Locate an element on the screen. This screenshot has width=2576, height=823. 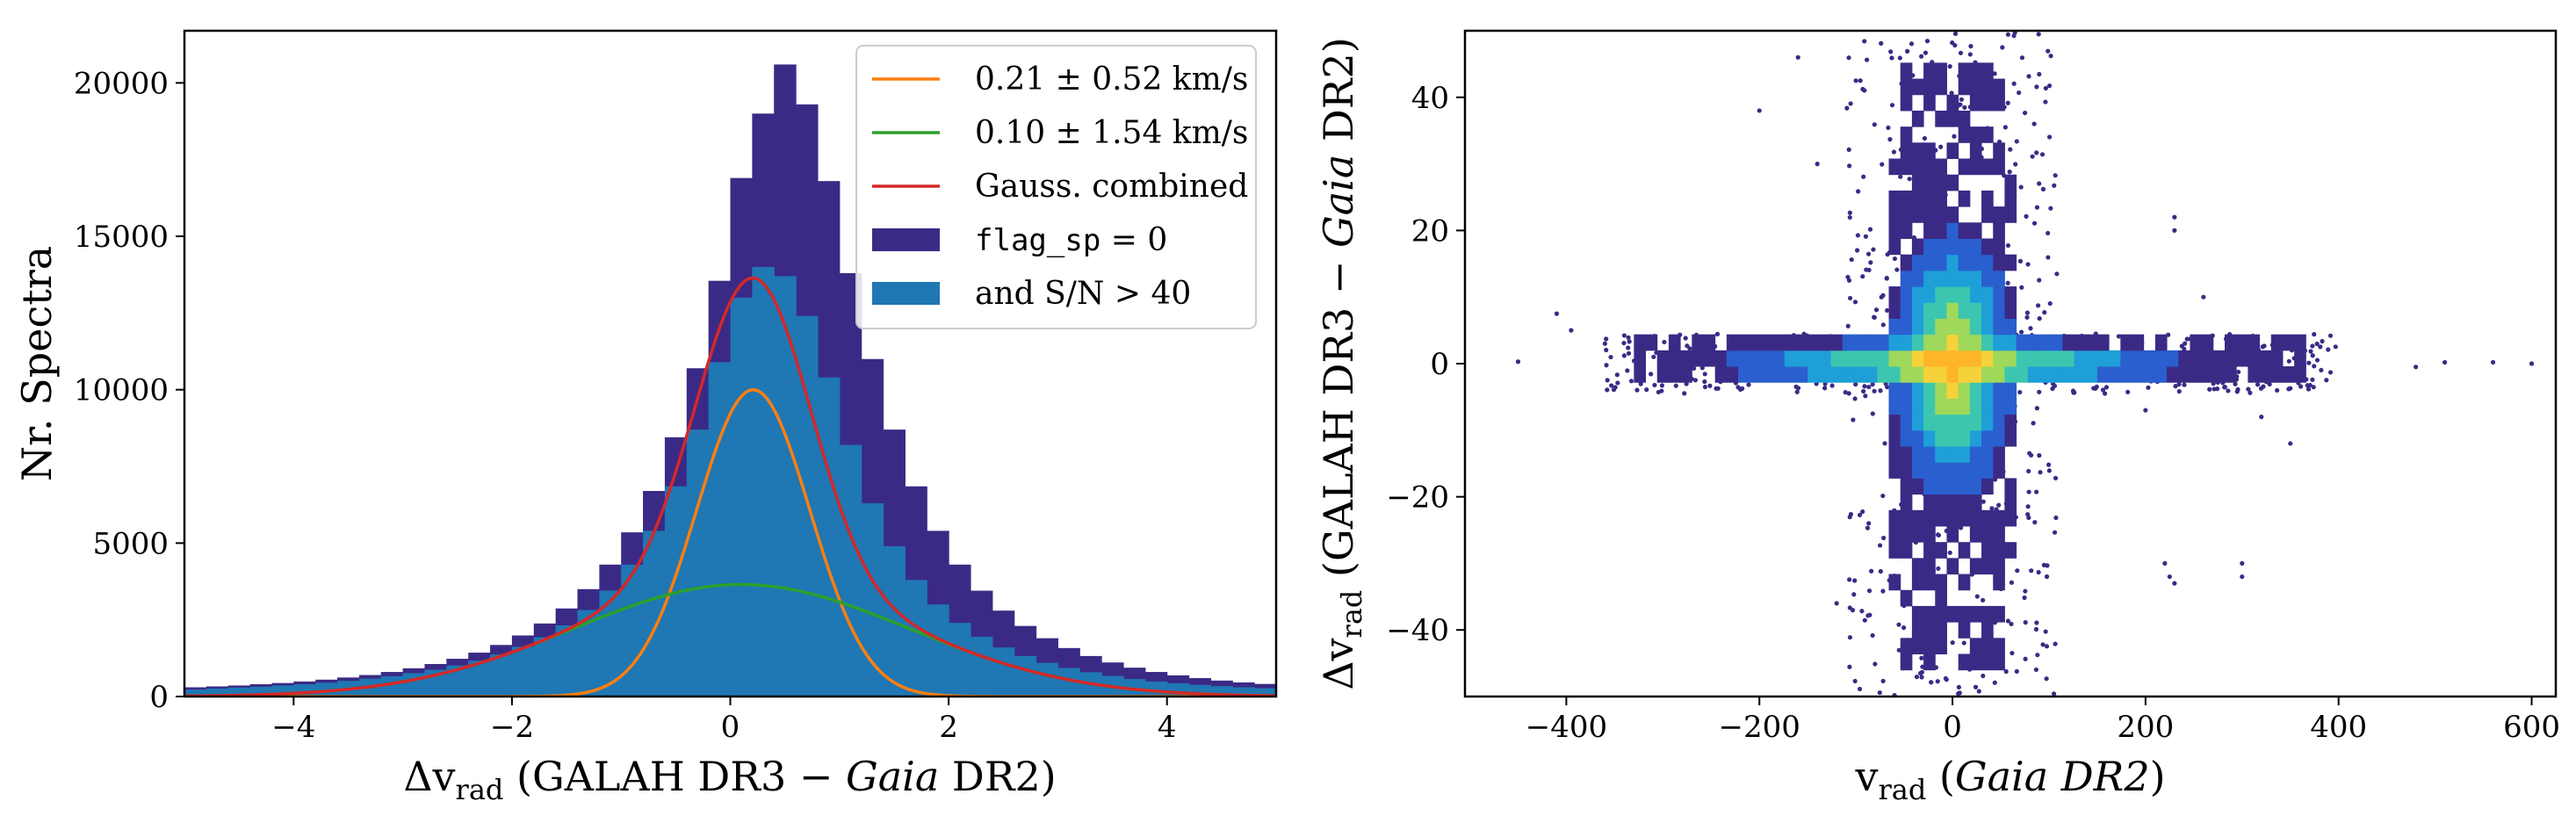
x-tick-label: 0 is located at coordinates (1952, 727).